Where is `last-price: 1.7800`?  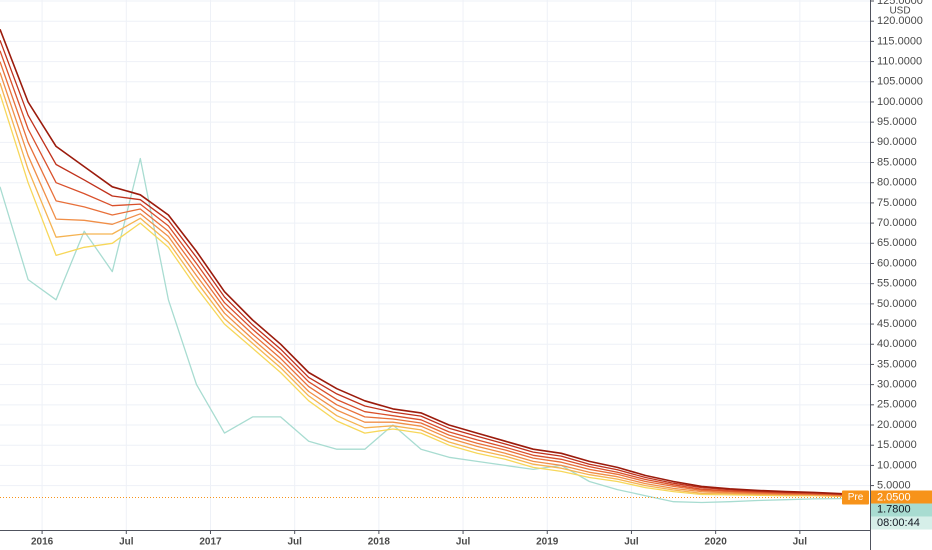
last-price: 1.7800 is located at coordinates (894, 509).